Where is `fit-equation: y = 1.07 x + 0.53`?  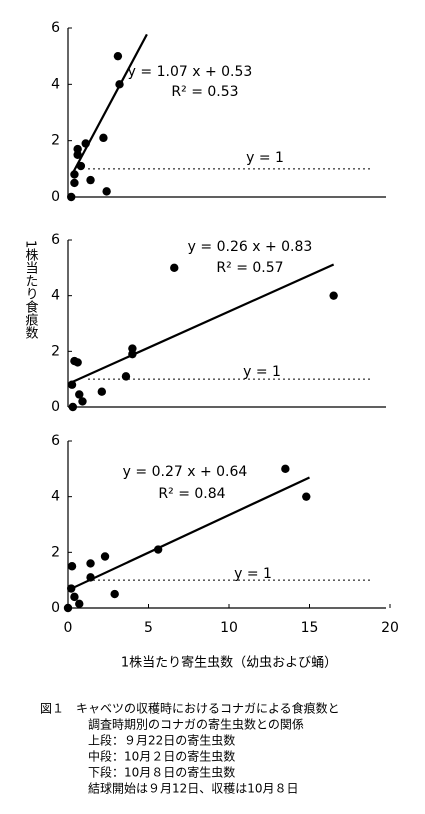
fit-equation: y = 1.07 x + 0.53 is located at coordinates (190, 72).